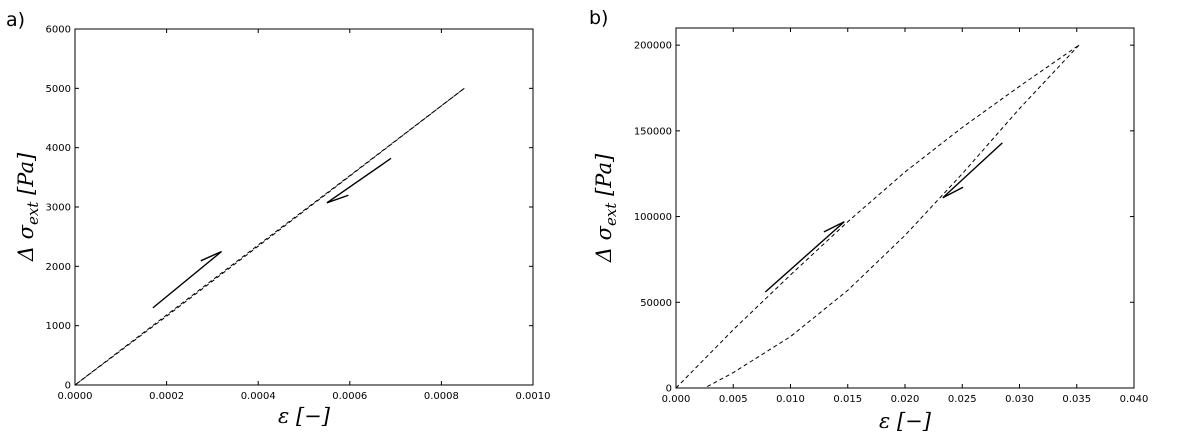  What do you see at coordinates (962, 399) in the screenshot?
I see `x-tick-label: 0.025` at bounding box center [962, 399].